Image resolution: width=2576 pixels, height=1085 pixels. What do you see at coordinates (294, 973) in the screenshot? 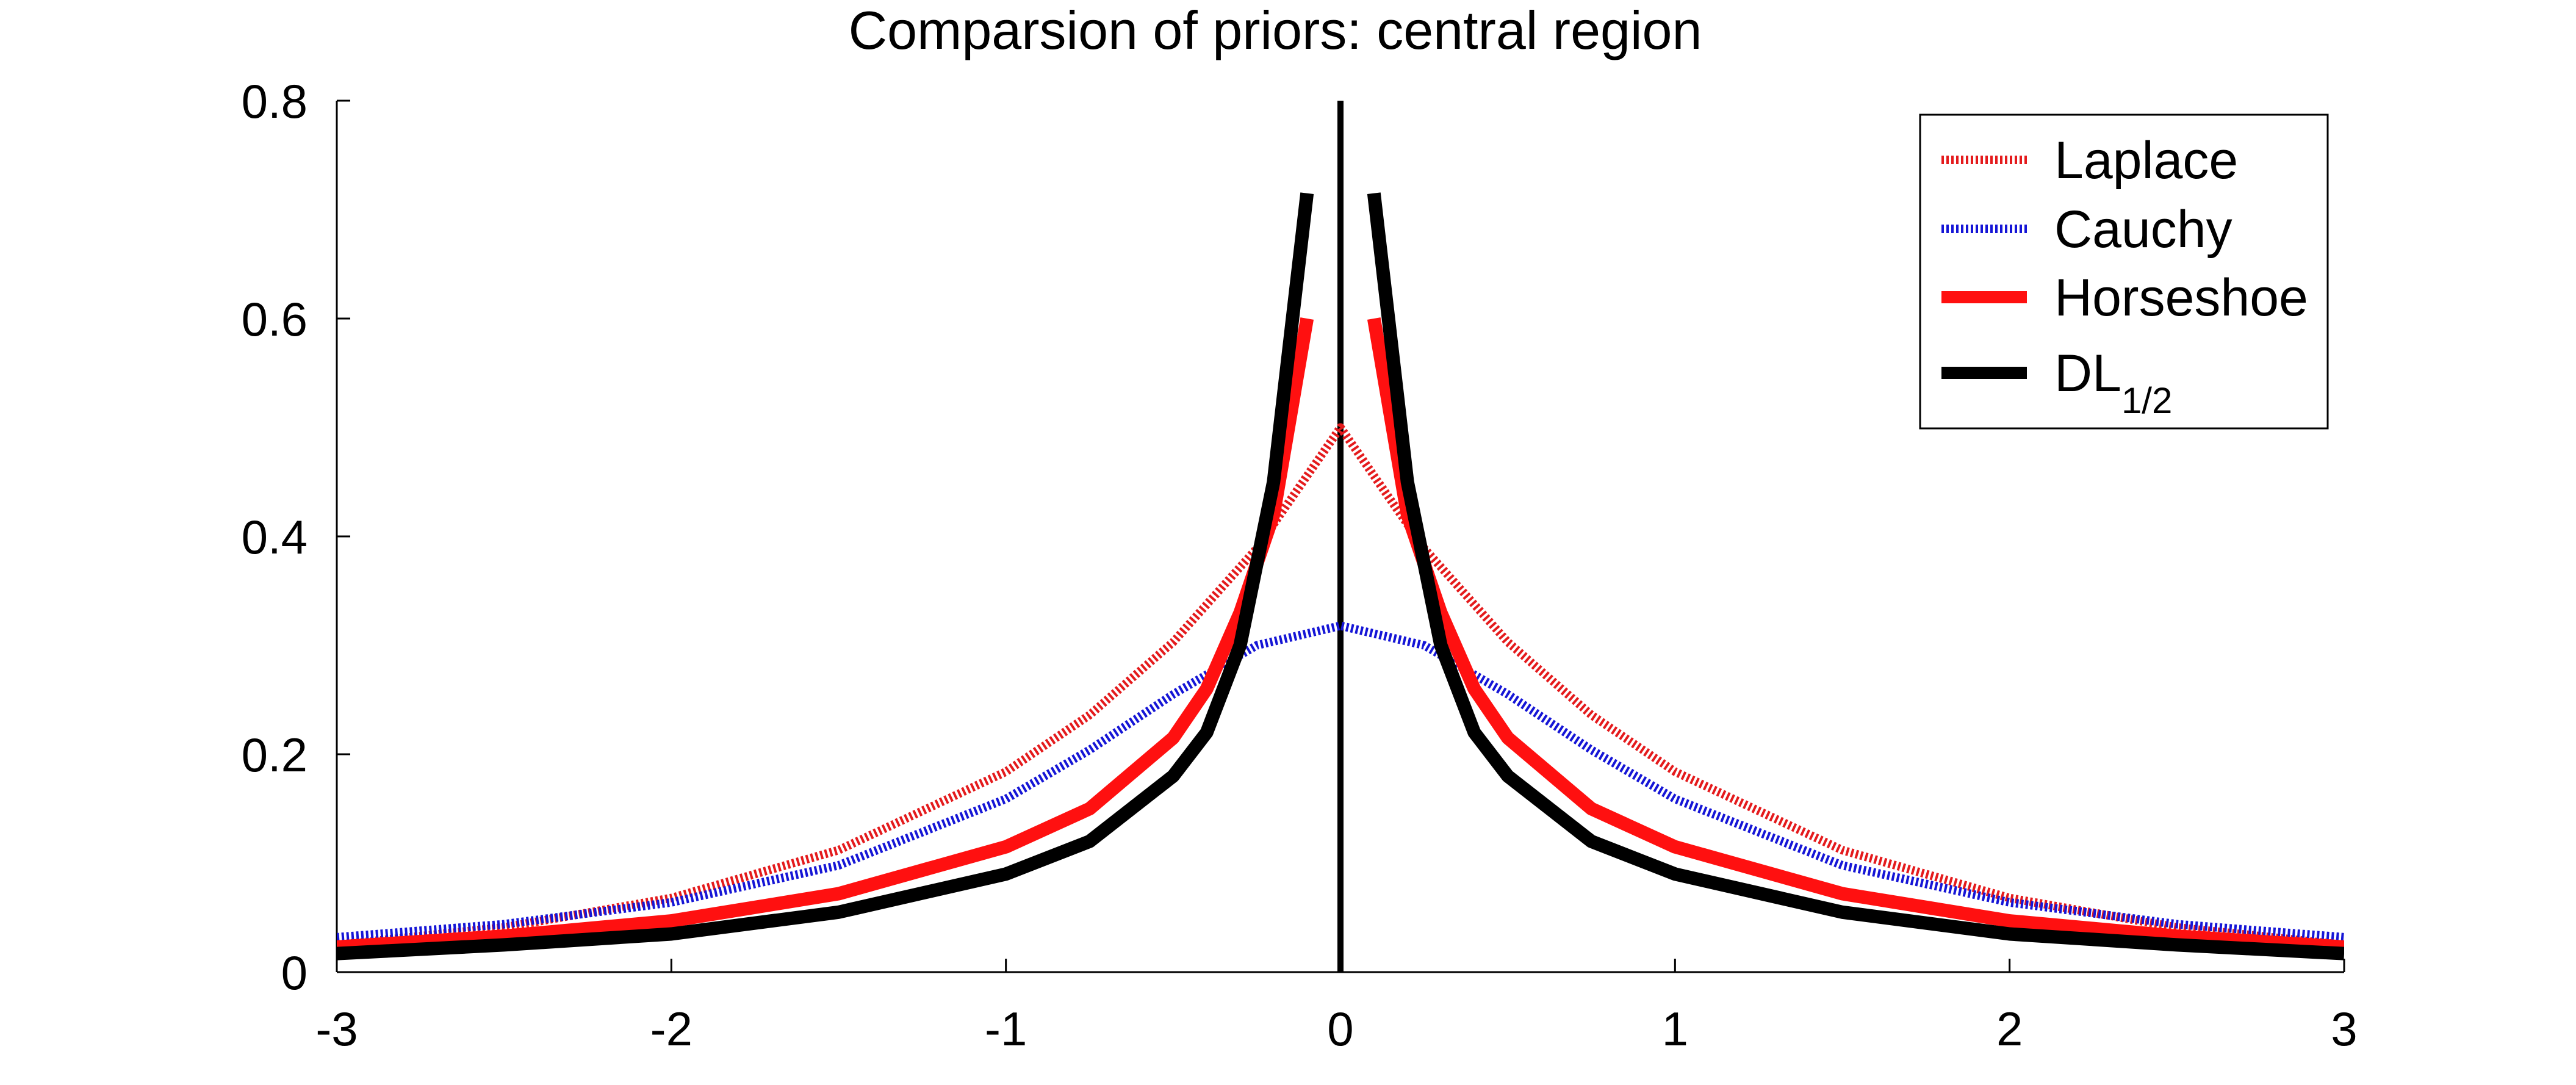
I see `y-tick-label: 0` at bounding box center [294, 973].